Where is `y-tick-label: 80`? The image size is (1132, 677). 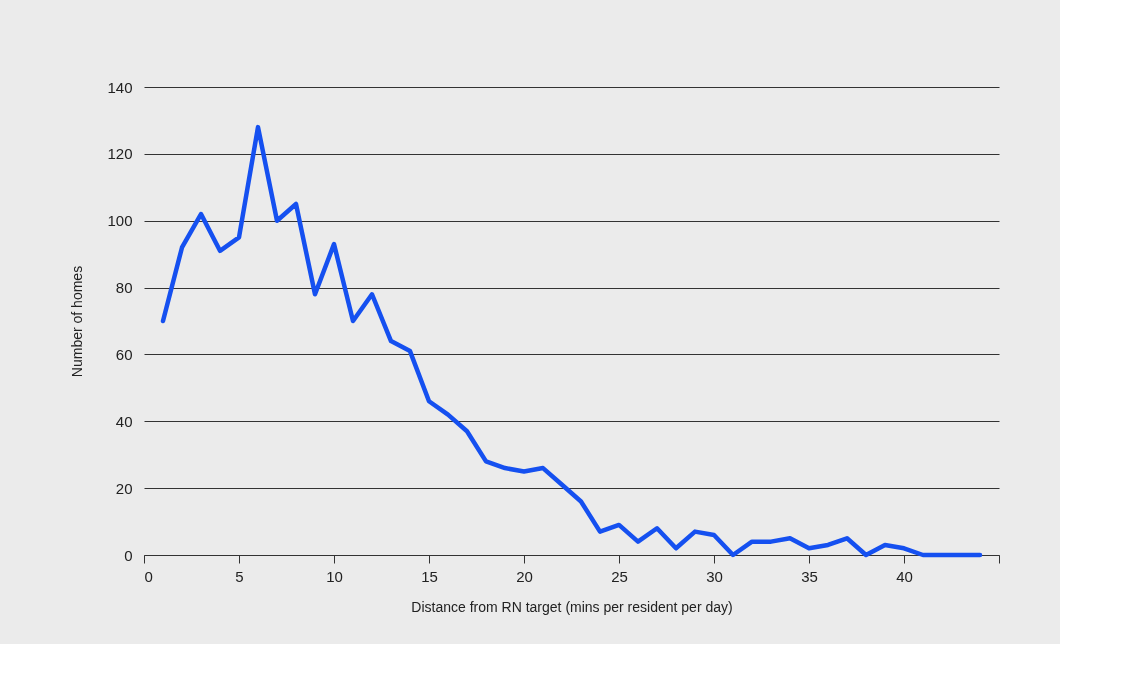
y-tick-label: 80 is located at coordinates (124, 288).